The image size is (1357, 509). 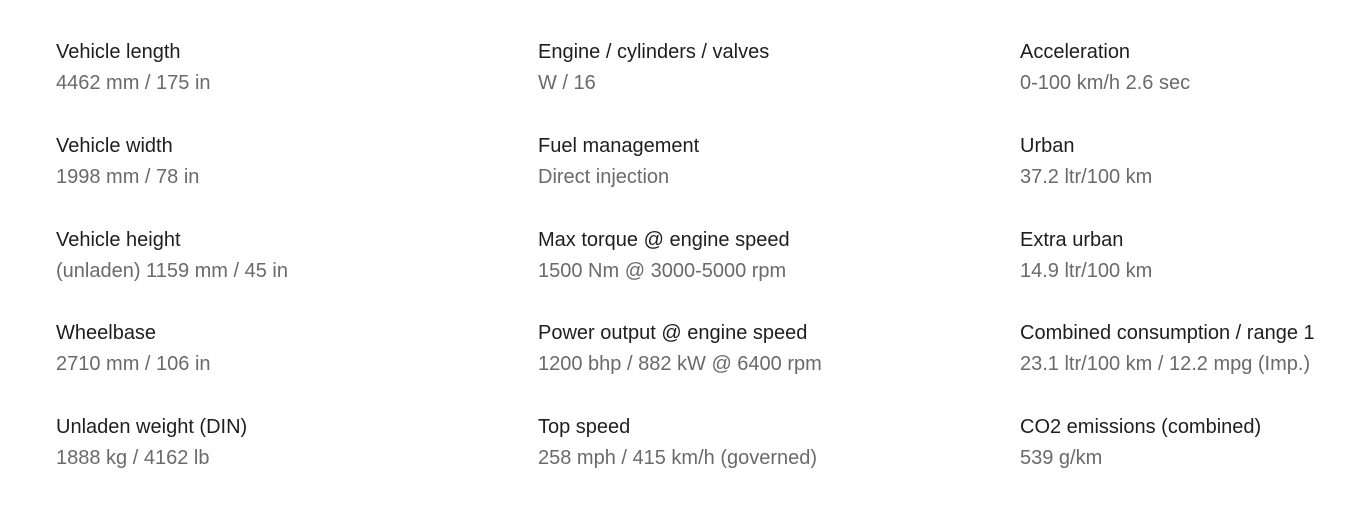 I want to click on spec-value: 4462 mm / 175 in, so click(x=133, y=83).